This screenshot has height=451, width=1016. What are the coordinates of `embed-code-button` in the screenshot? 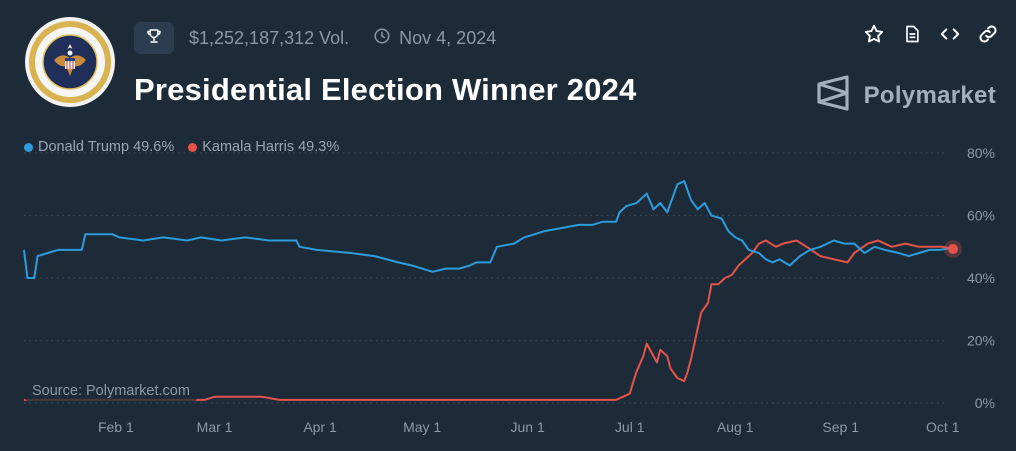 It's located at (950, 36).